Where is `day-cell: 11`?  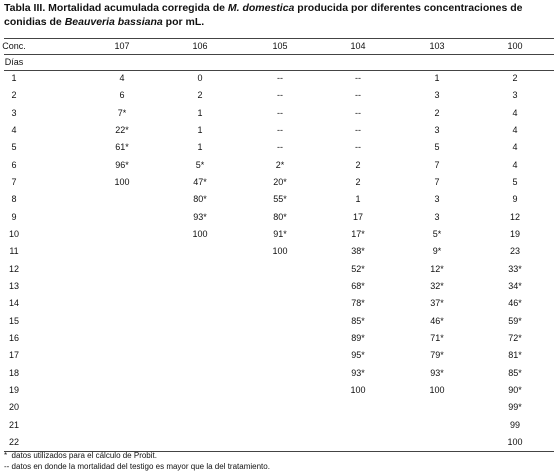 day-cell: 11 is located at coordinates (14, 251).